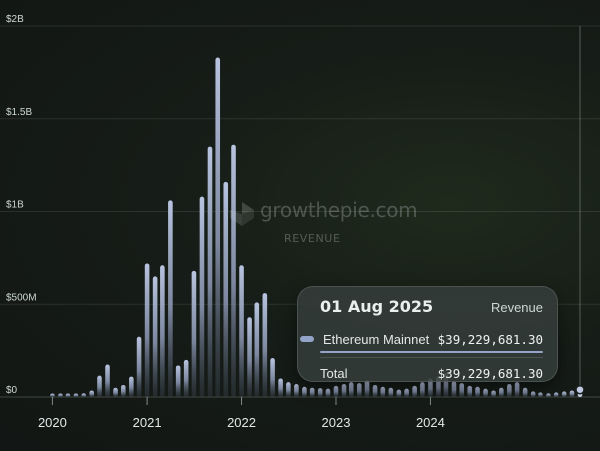 This screenshot has height=451, width=600. Describe the element at coordinates (431, 357) in the screenshot. I see `tooltip-divider` at that location.